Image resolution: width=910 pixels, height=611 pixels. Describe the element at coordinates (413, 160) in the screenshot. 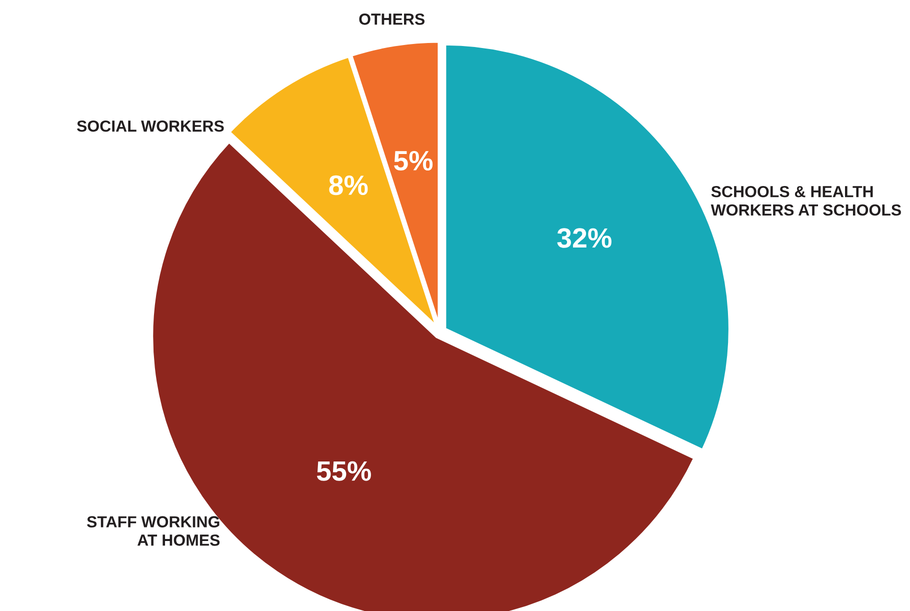

I see `data-label: 5%` at that location.